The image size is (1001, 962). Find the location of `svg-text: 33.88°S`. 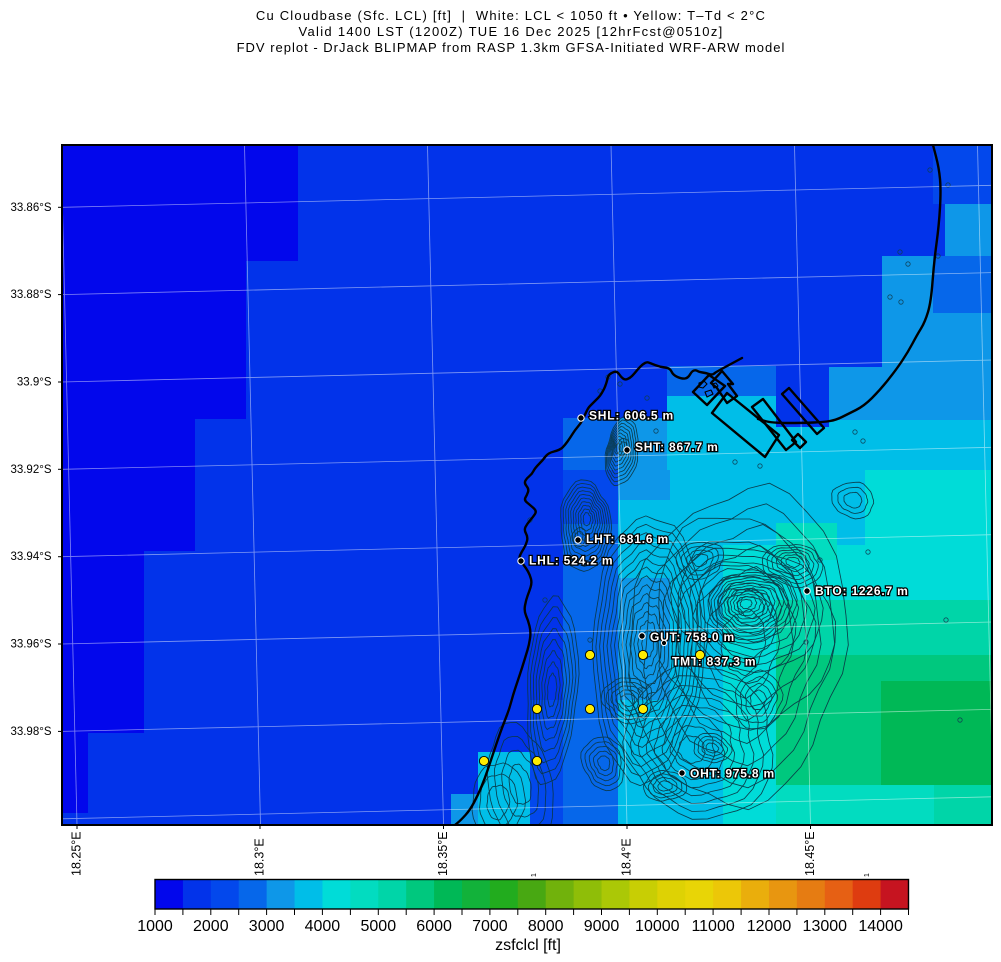

svg-text: 33.88°S is located at coordinates (30, 295).